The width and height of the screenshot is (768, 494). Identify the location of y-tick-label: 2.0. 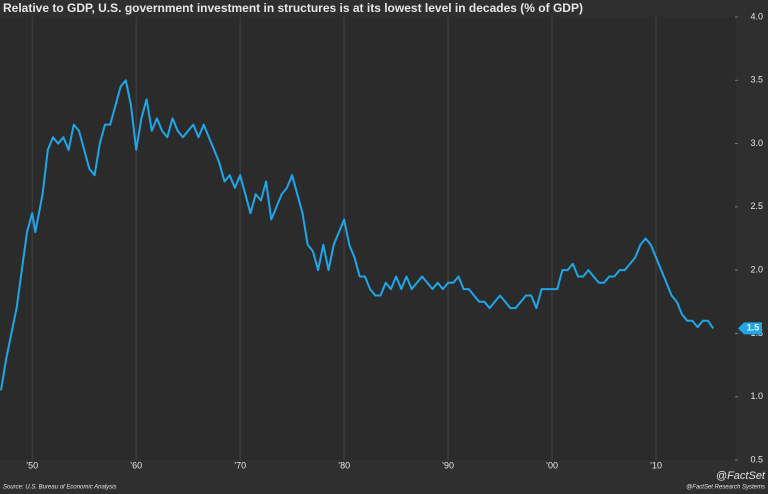
(756, 270).